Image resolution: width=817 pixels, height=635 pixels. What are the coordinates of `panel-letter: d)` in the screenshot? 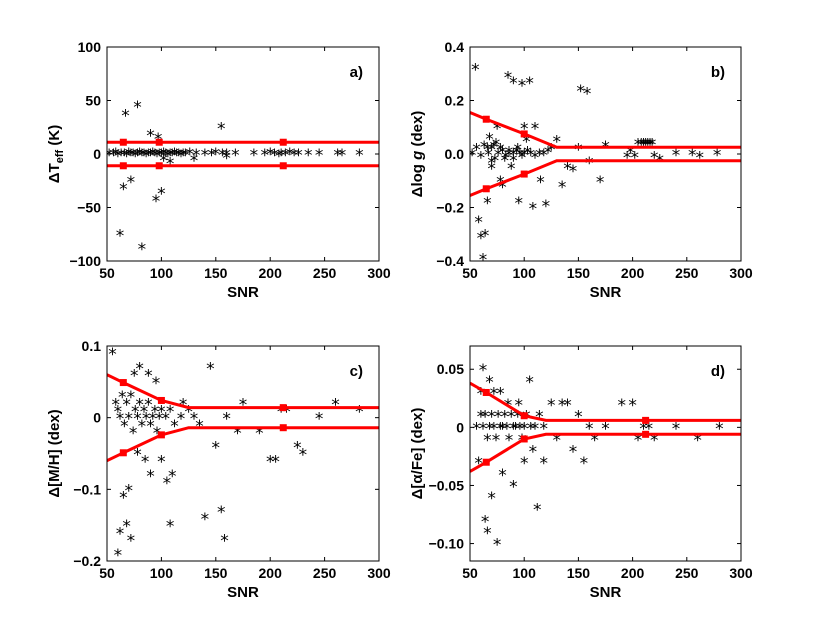 It's located at (718, 371).